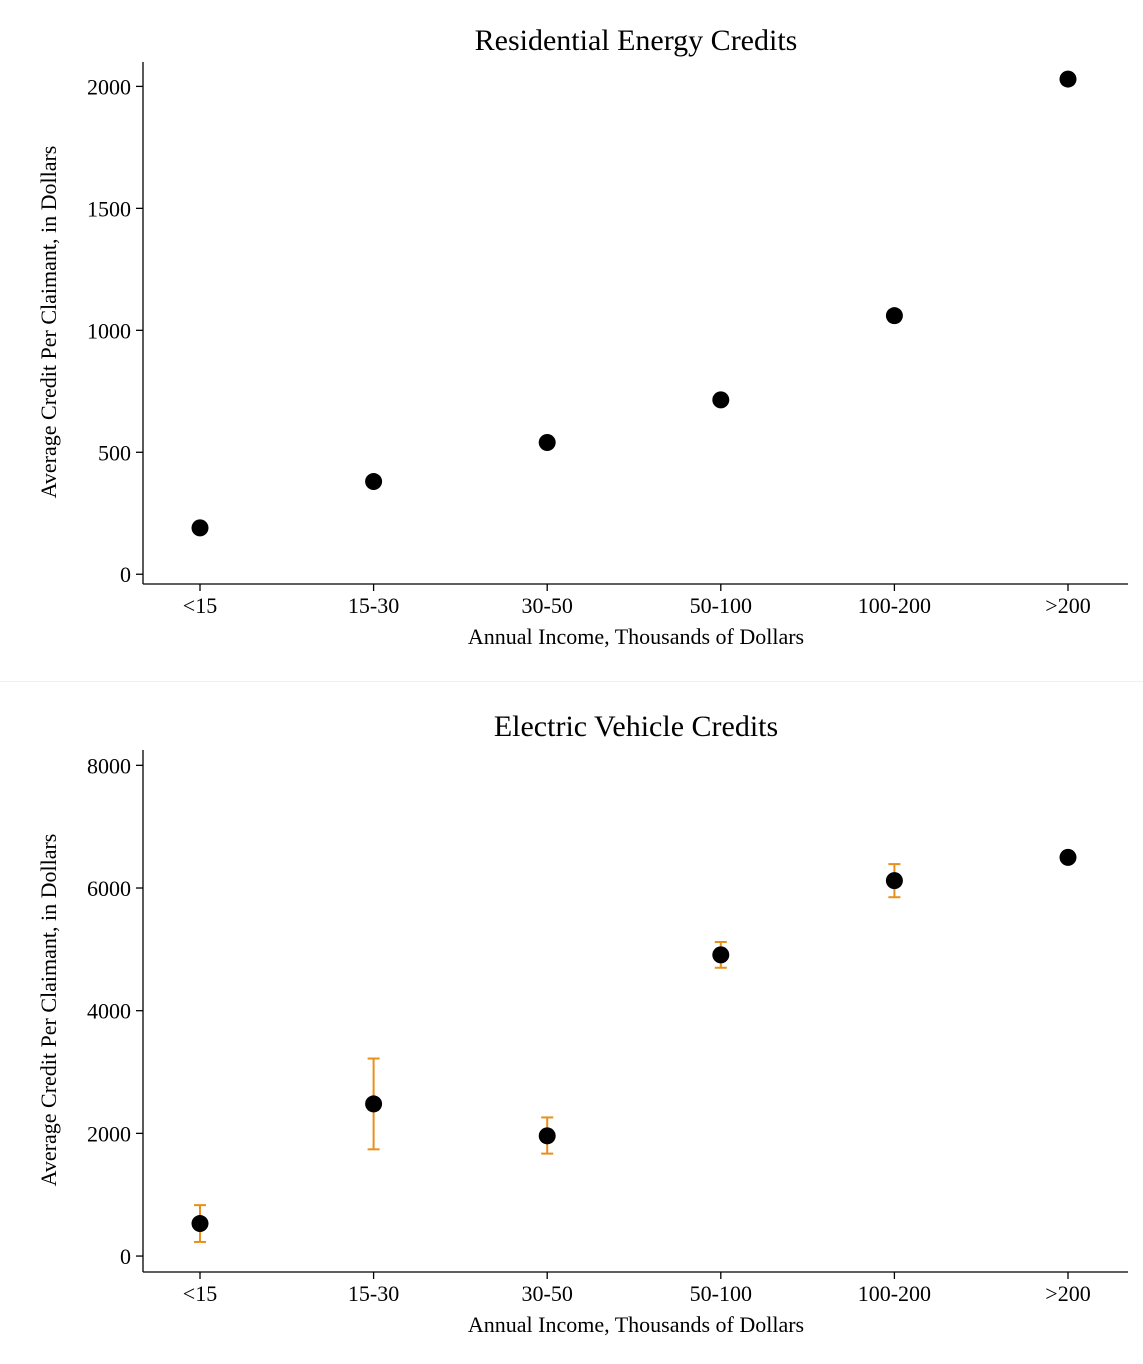  What do you see at coordinates (571, 681) in the screenshot?
I see `panel-divider` at bounding box center [571, 681].